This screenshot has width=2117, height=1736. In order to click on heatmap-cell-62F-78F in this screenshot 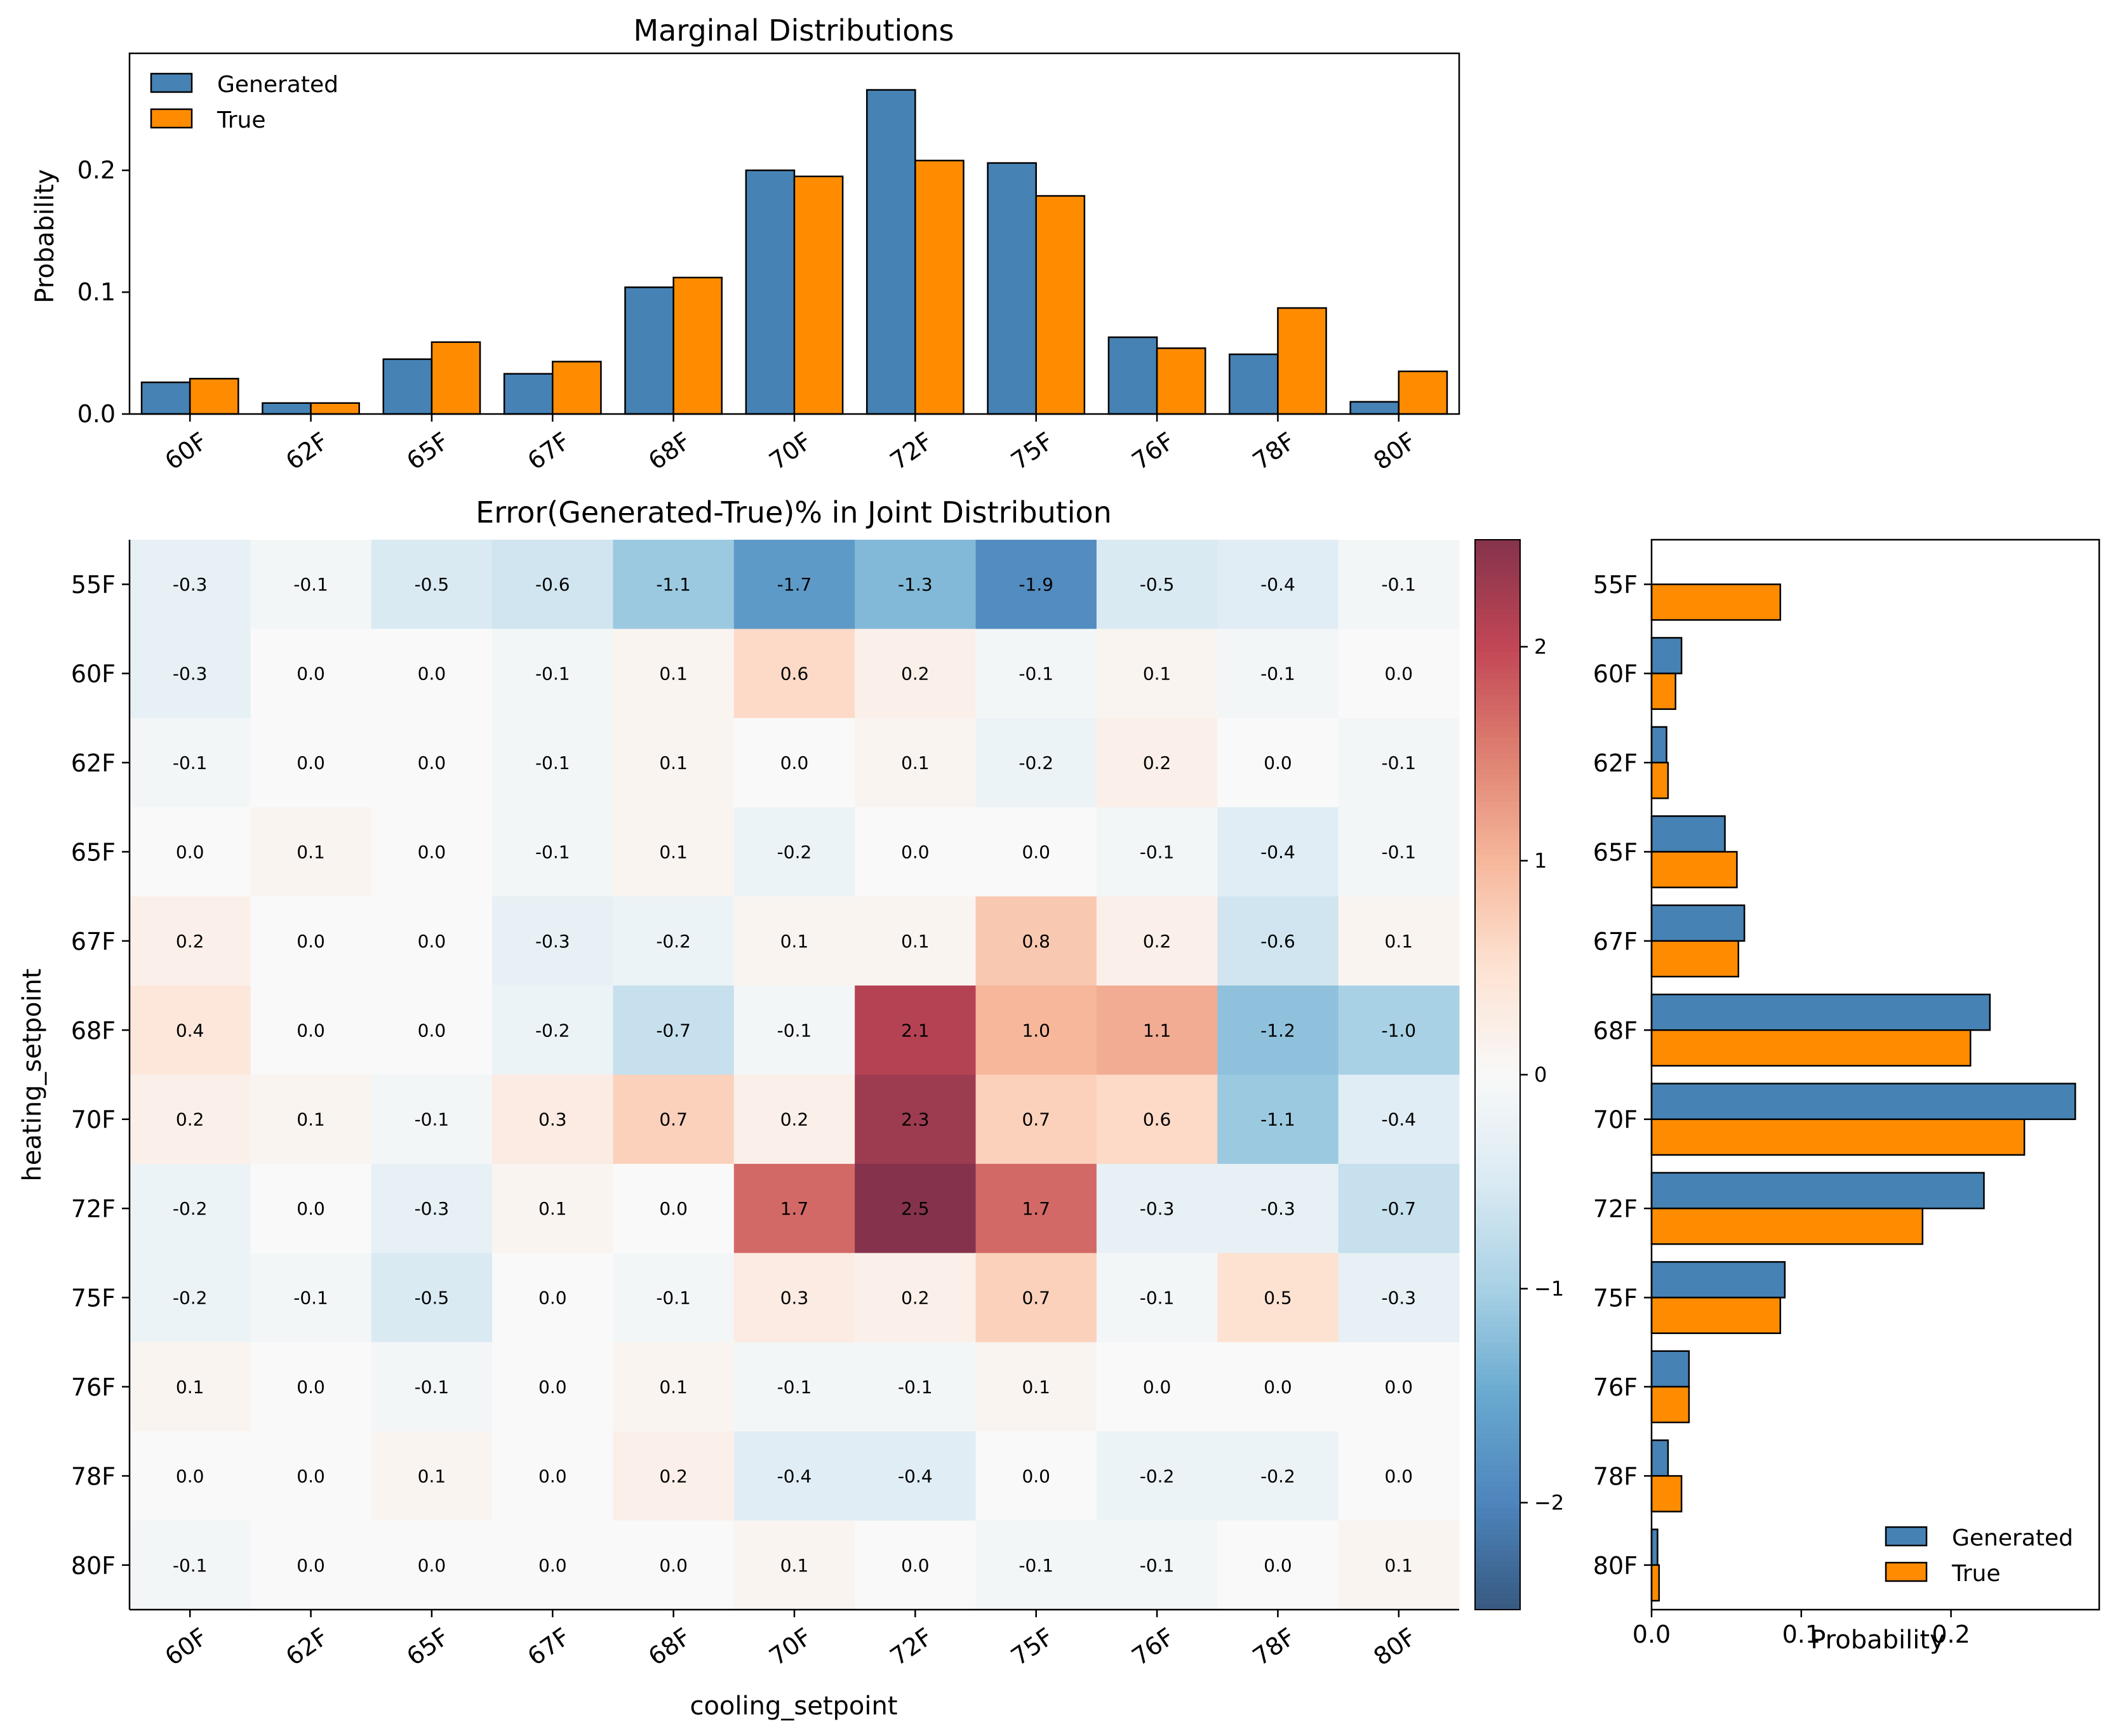, I will do `click(1278, 763)`.